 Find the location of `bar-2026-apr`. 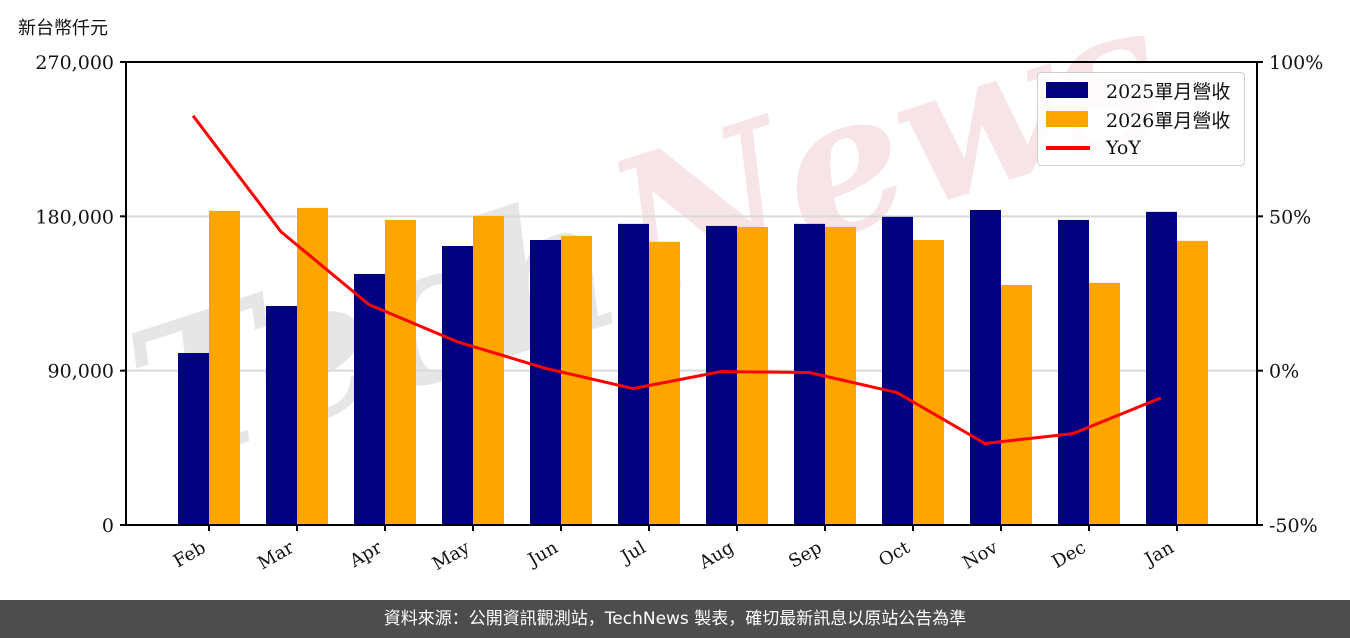

bar-2026-apr is located at coordinates (400, 372).